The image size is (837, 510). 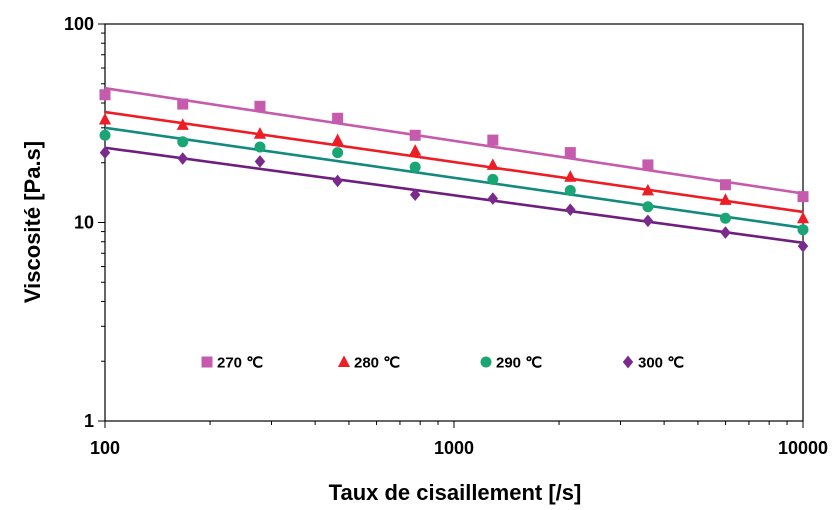 What do you see at coordinates (32, 222) in the screenshot?
I see `y-axis-title: Viscosité [Pa.s]` at bounding box center [32, 222].